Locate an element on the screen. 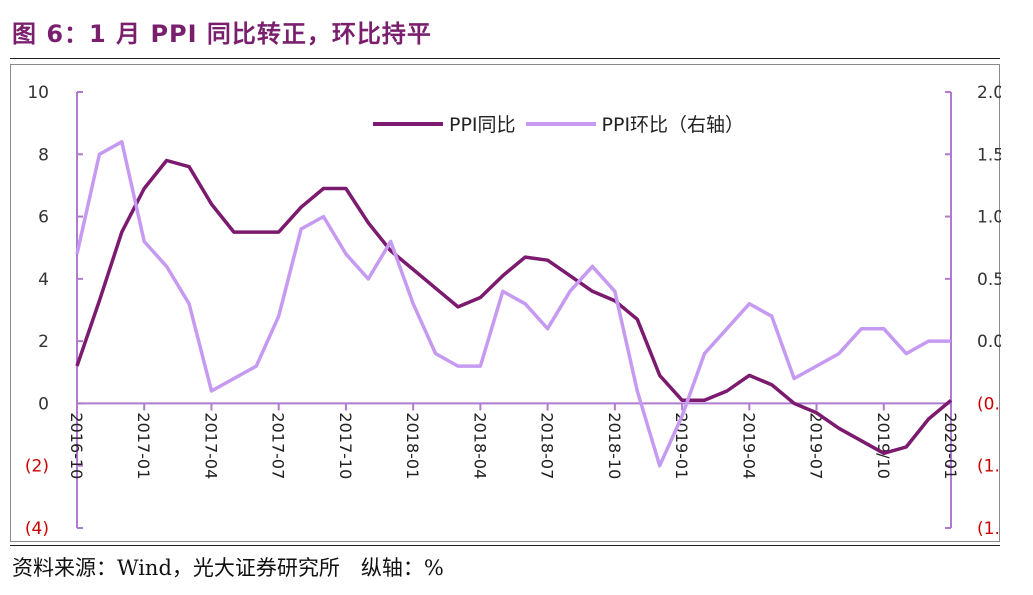 This screenshot has height=595, width=1033. x-tick-label: 2019-04 is located at coordinates (748, 445).